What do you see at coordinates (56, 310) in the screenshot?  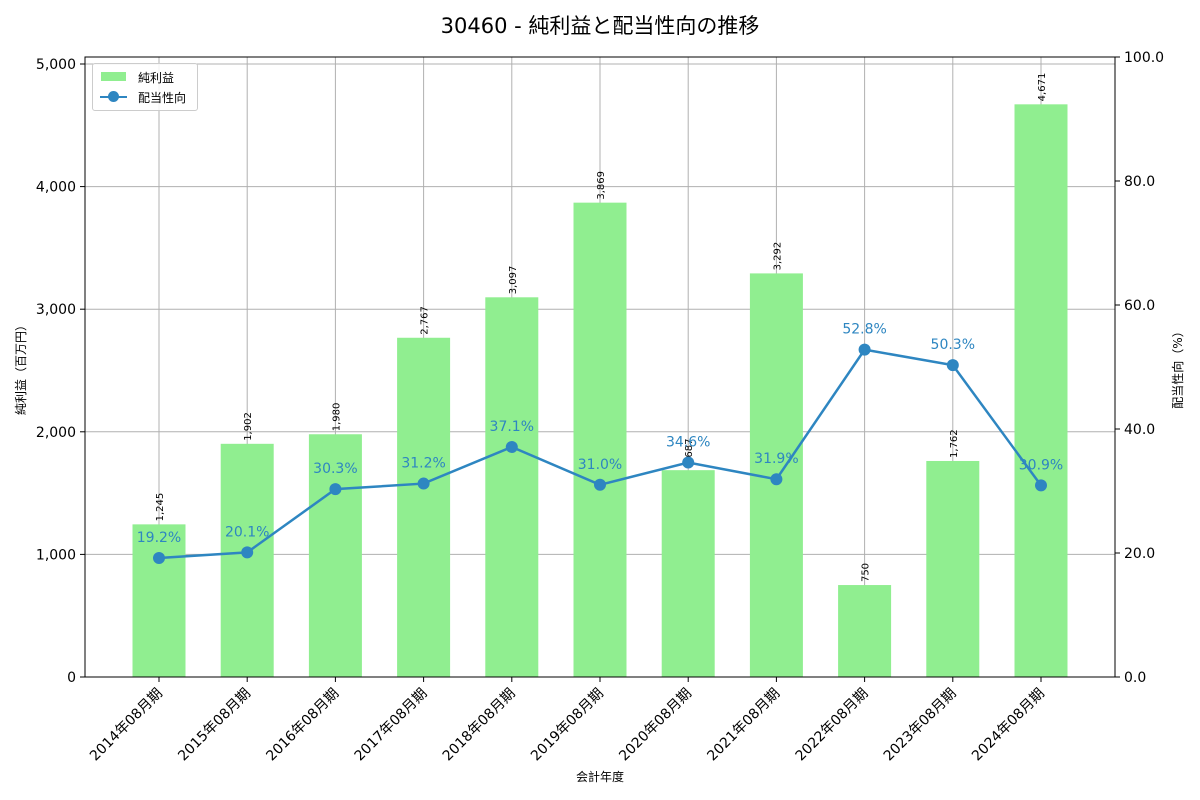 I see `y-tick-label: 3,000` at bounding box center [56, 310].